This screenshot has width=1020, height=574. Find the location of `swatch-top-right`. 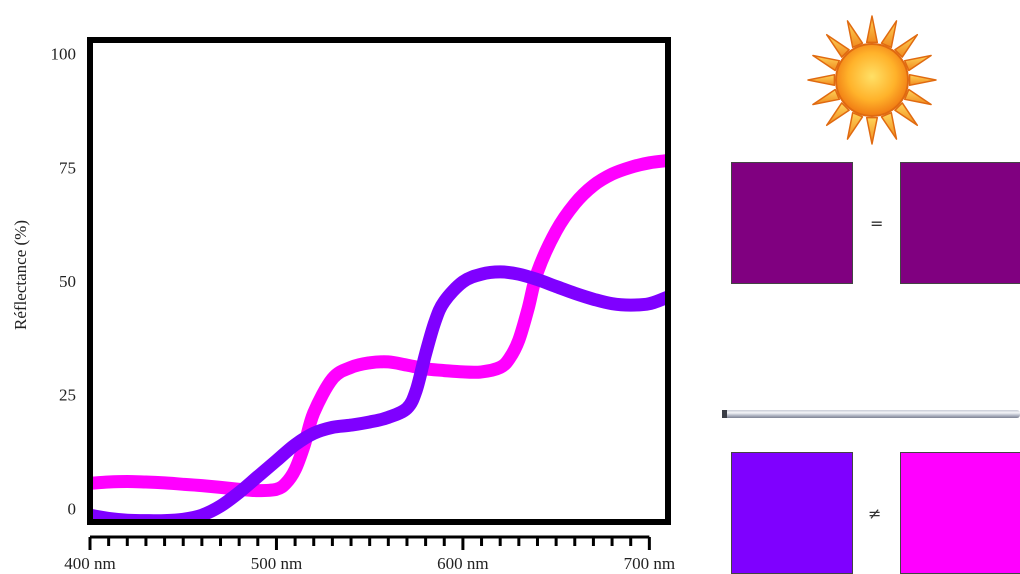

swatch-top-right is located at coordinates (960, 223).